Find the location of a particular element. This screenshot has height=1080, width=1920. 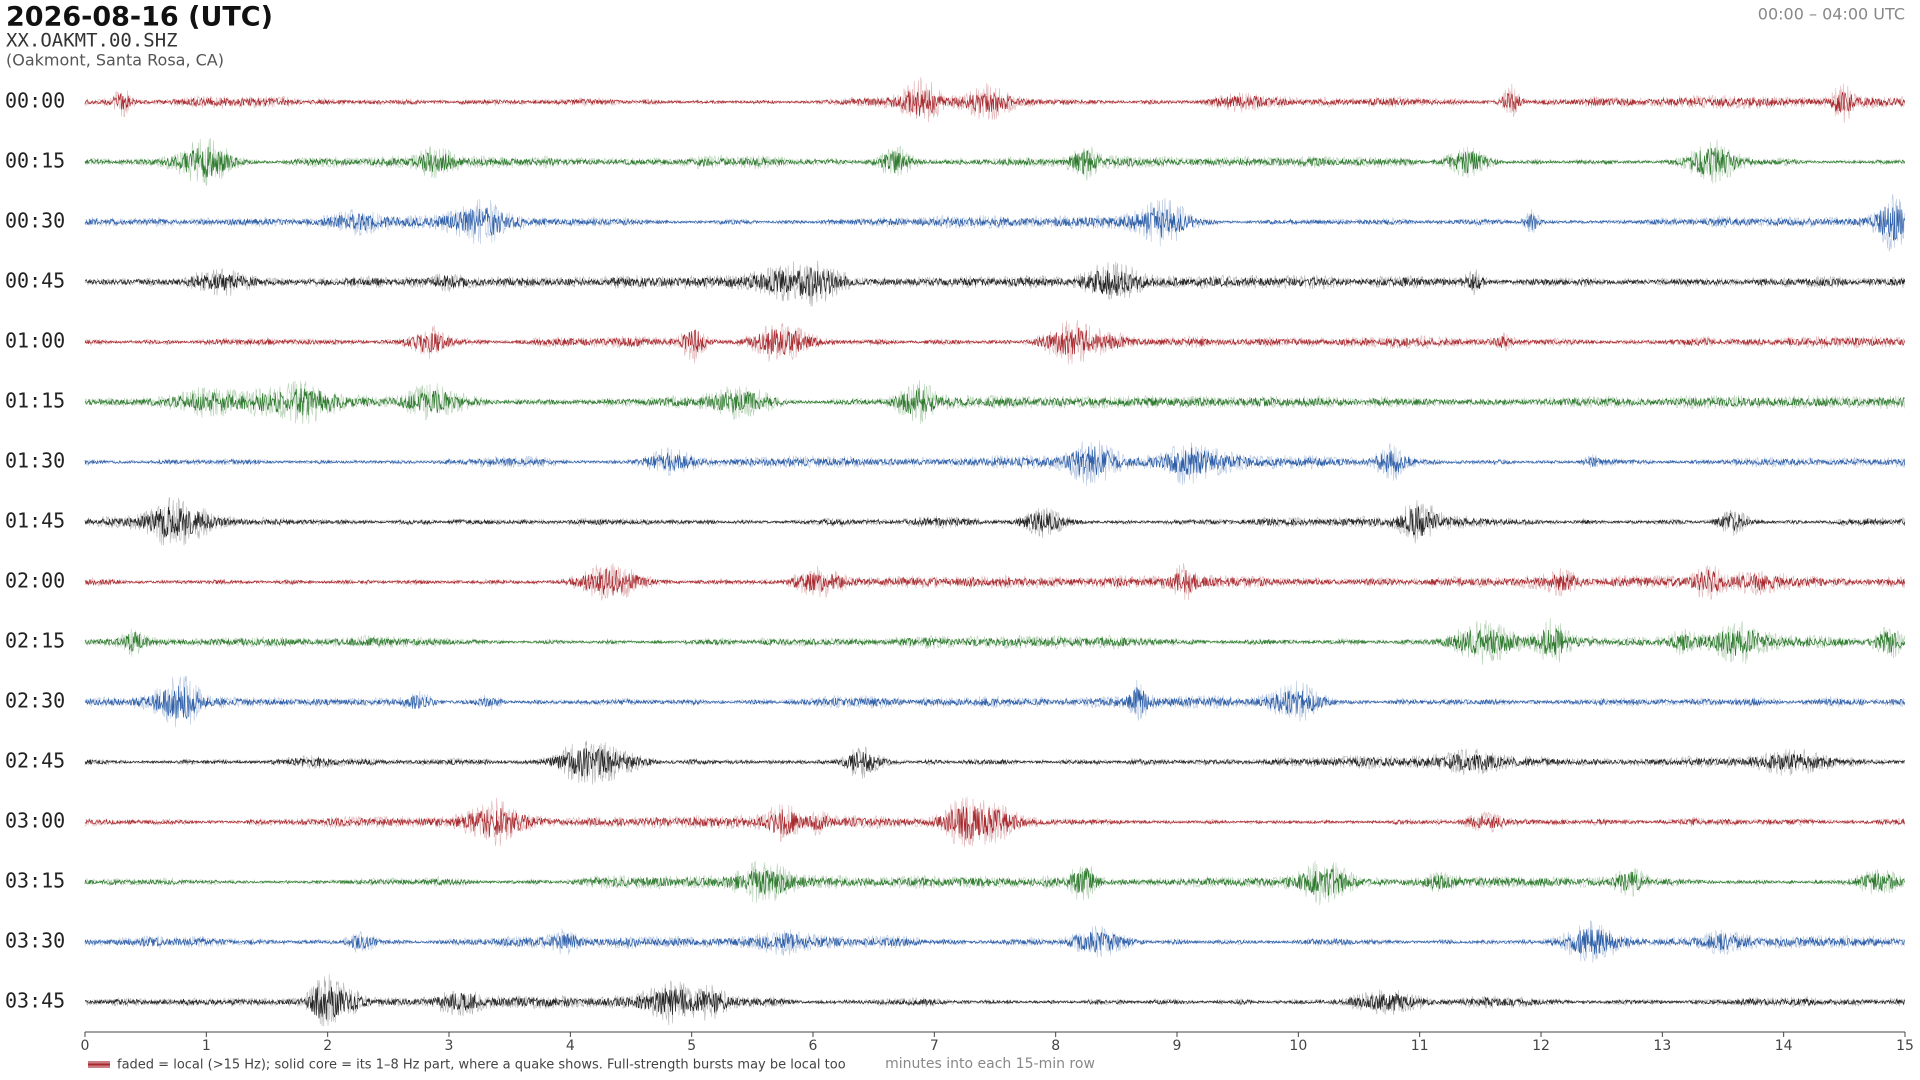

title: 2026-08-16 (UTC) is located at coordinates (139, 17).